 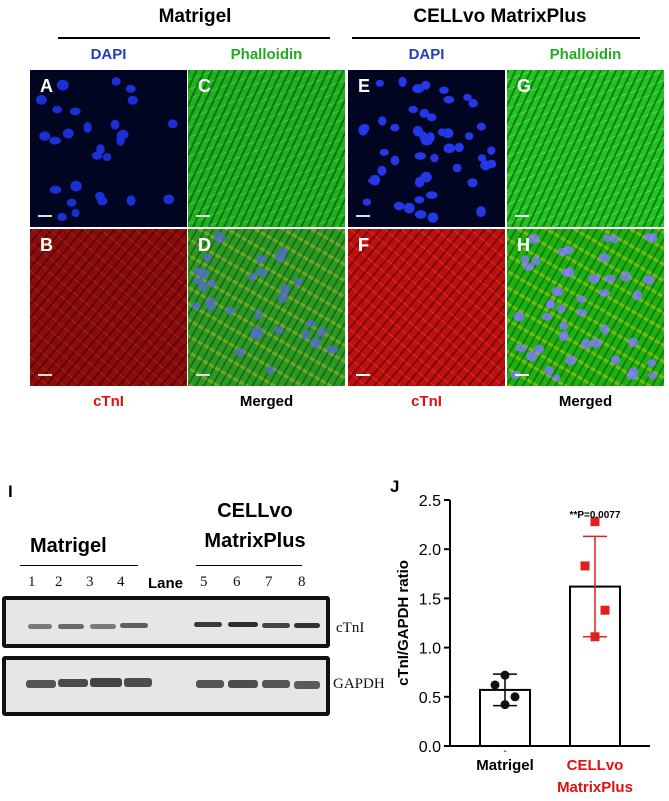 I want to click on lane-5: 5, so click(x=204, y=582).